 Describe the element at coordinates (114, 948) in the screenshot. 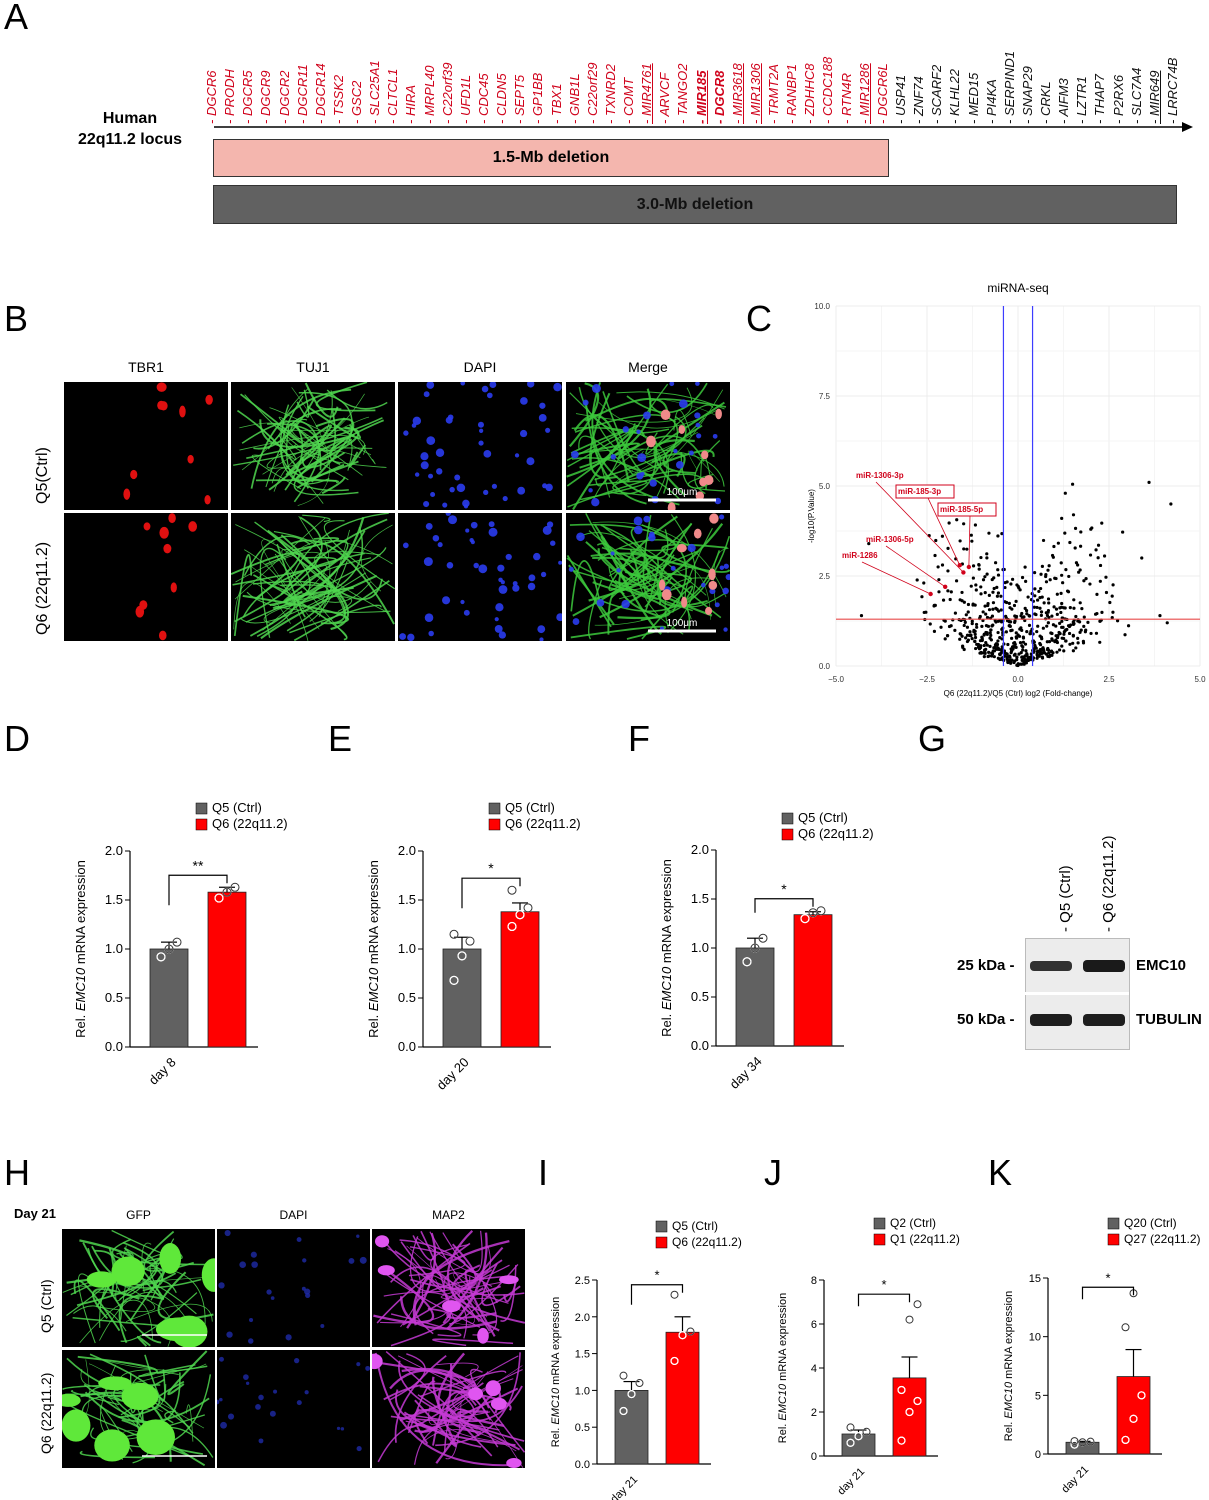

I see `y-tick-label: 1.0` at that location.